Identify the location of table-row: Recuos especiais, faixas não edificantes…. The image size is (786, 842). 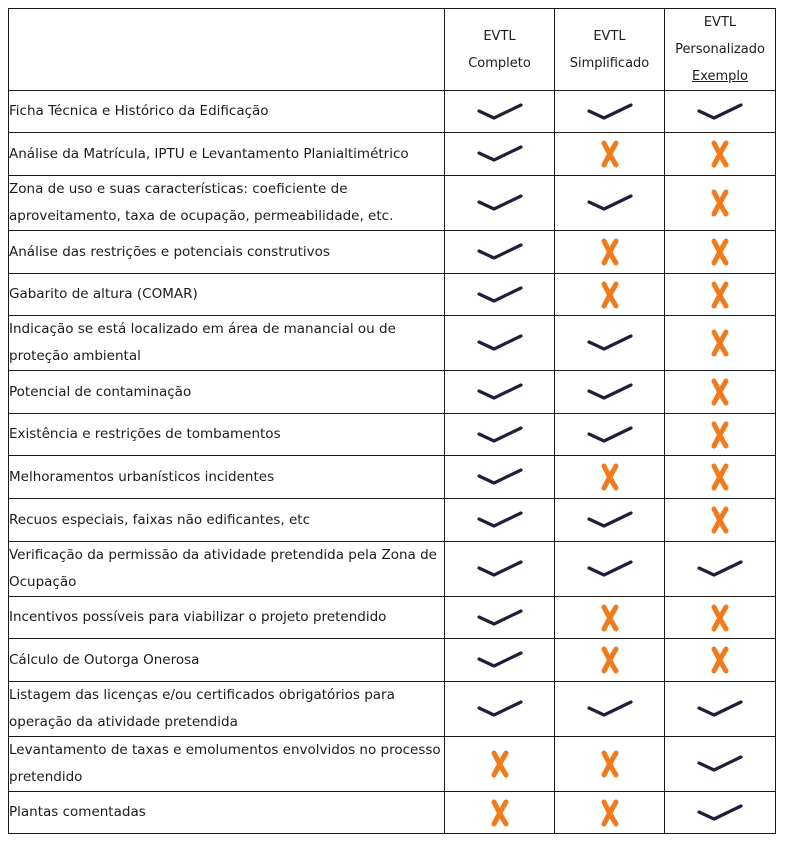
(392, 520).